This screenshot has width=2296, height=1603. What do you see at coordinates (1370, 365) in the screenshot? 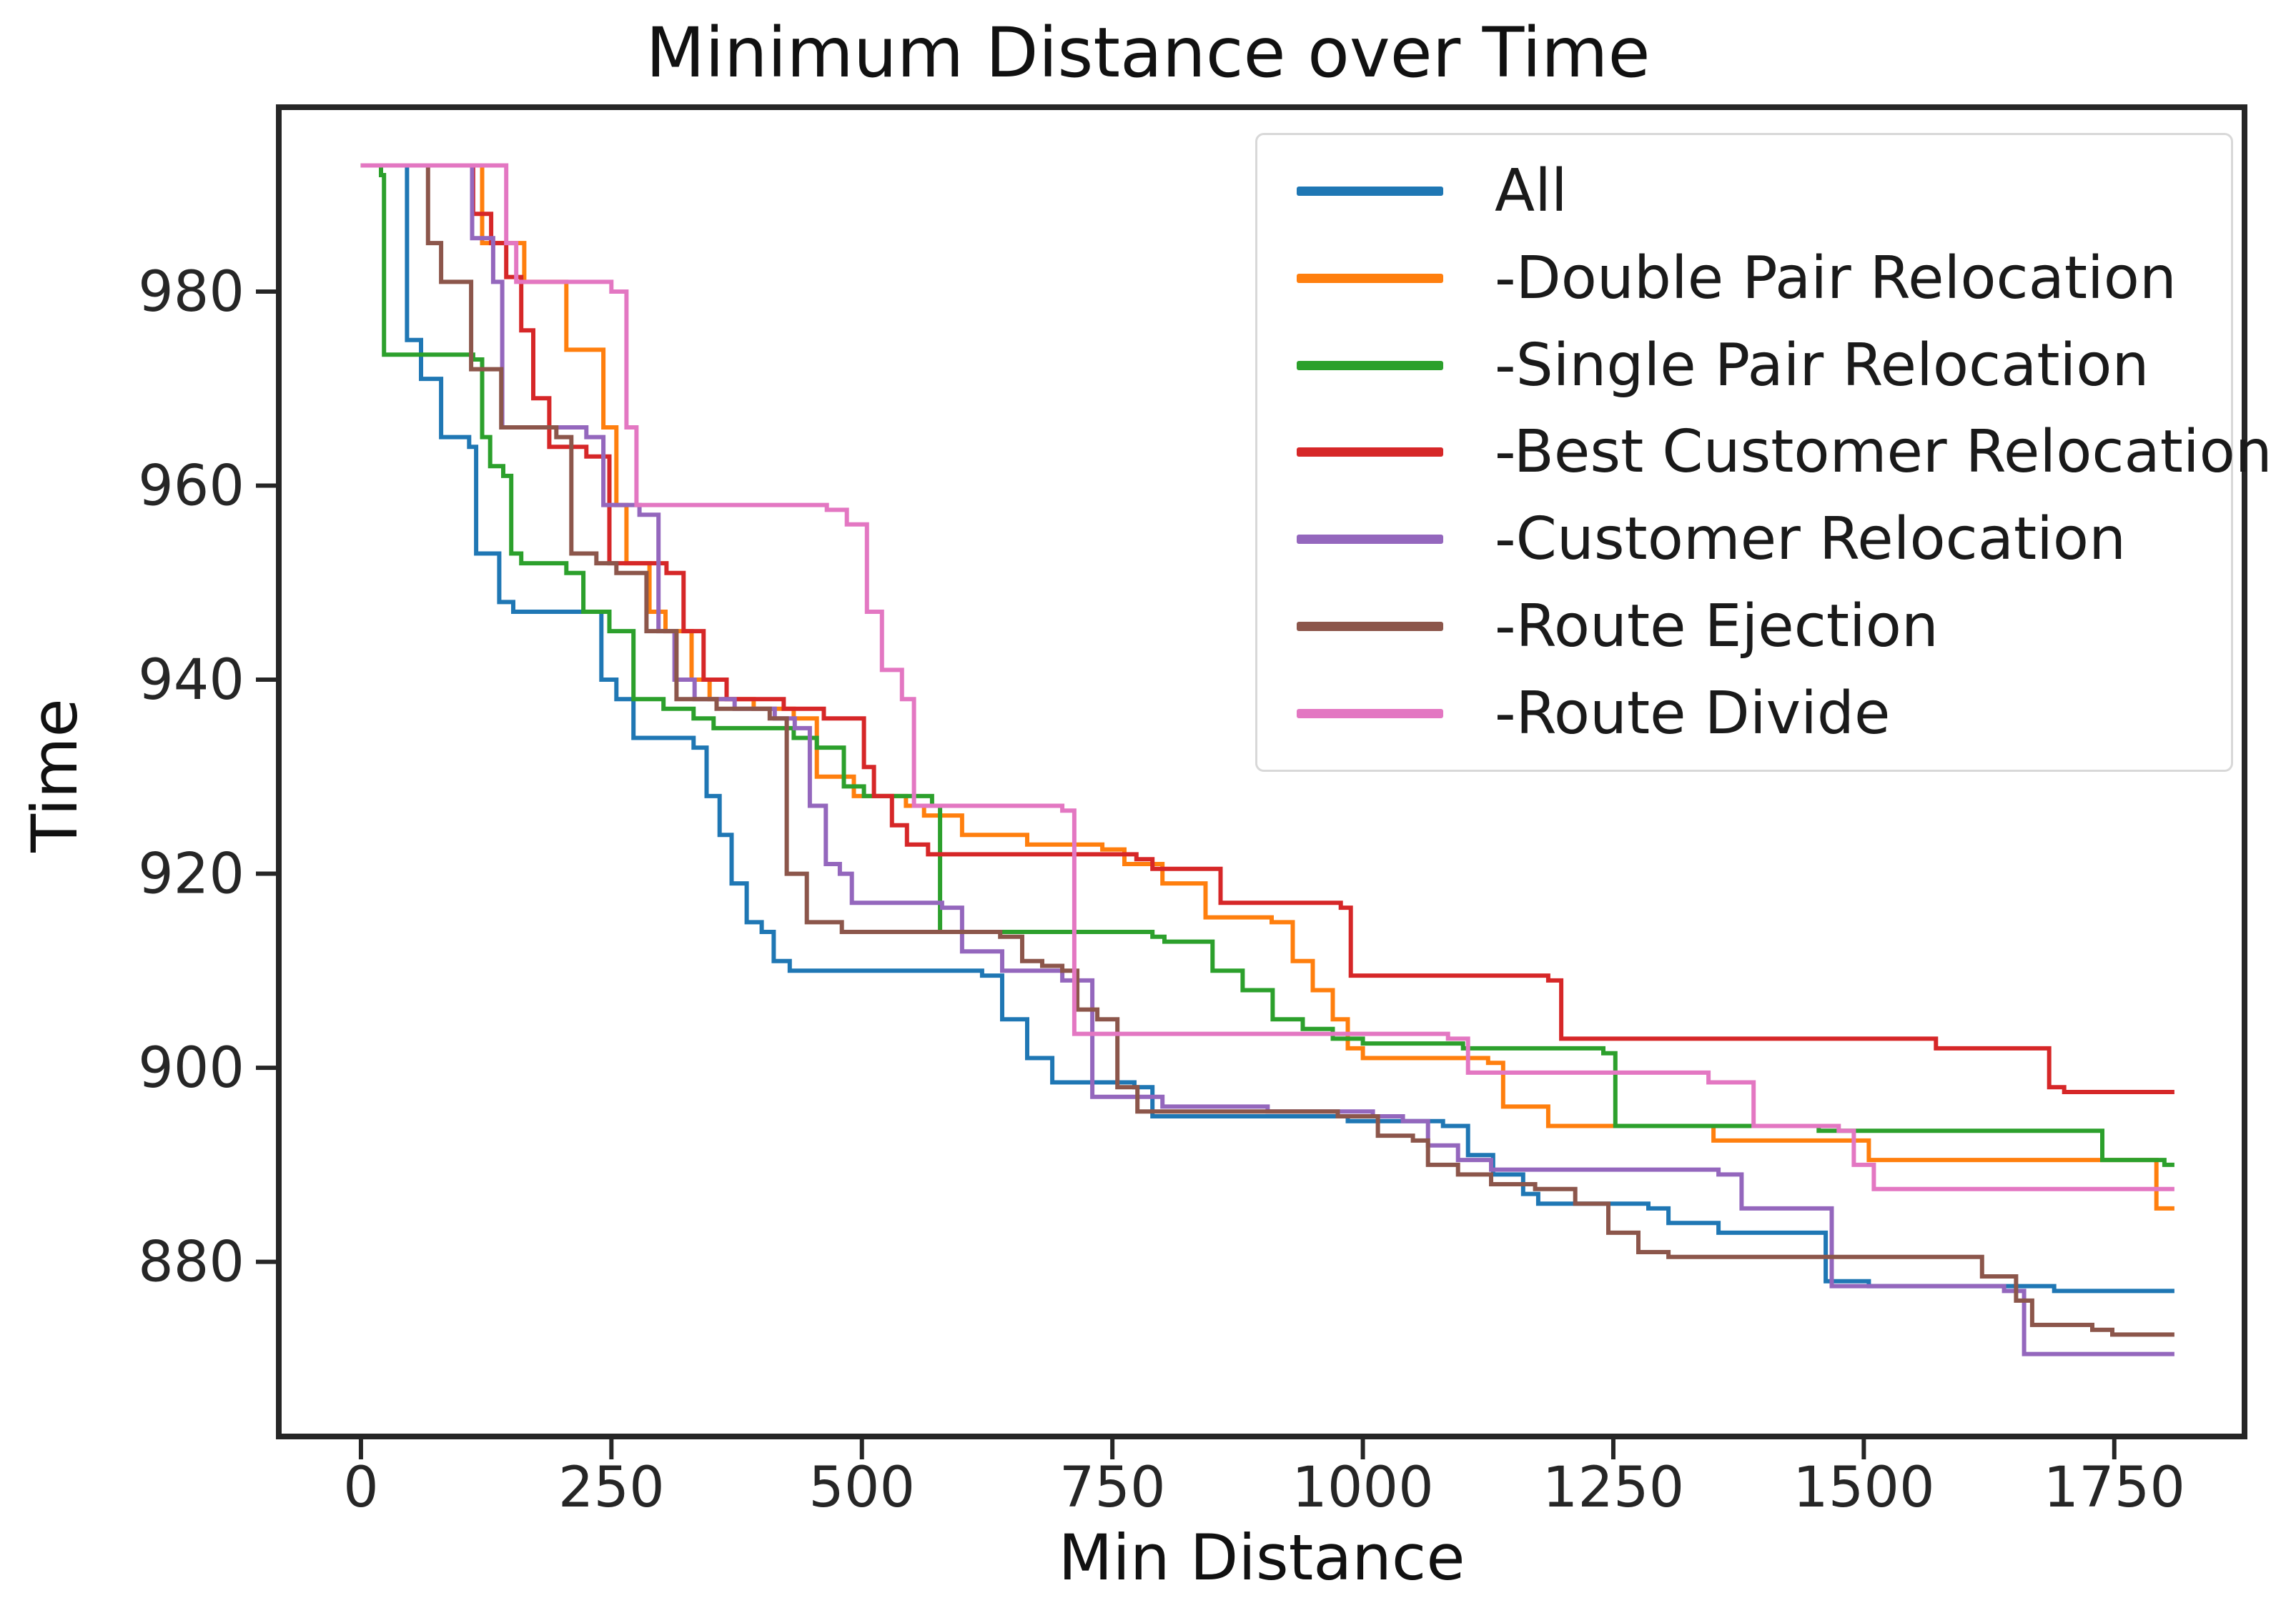
I see `legend-line-swatch-single-pair-relocation` at bounding box center [1370, 365].